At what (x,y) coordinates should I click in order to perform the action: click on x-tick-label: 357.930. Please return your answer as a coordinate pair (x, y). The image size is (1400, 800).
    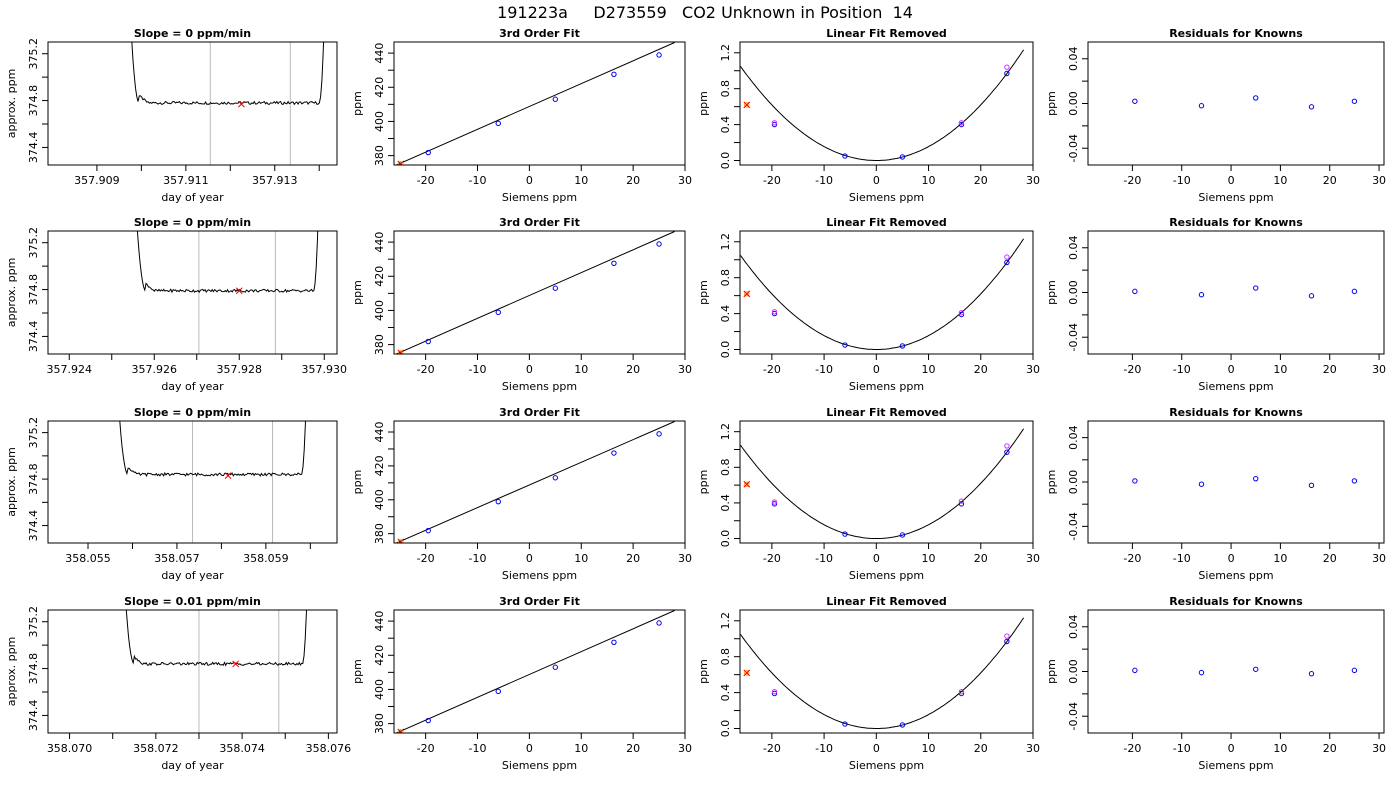
    Looking at the image, I should click on (325, 369).